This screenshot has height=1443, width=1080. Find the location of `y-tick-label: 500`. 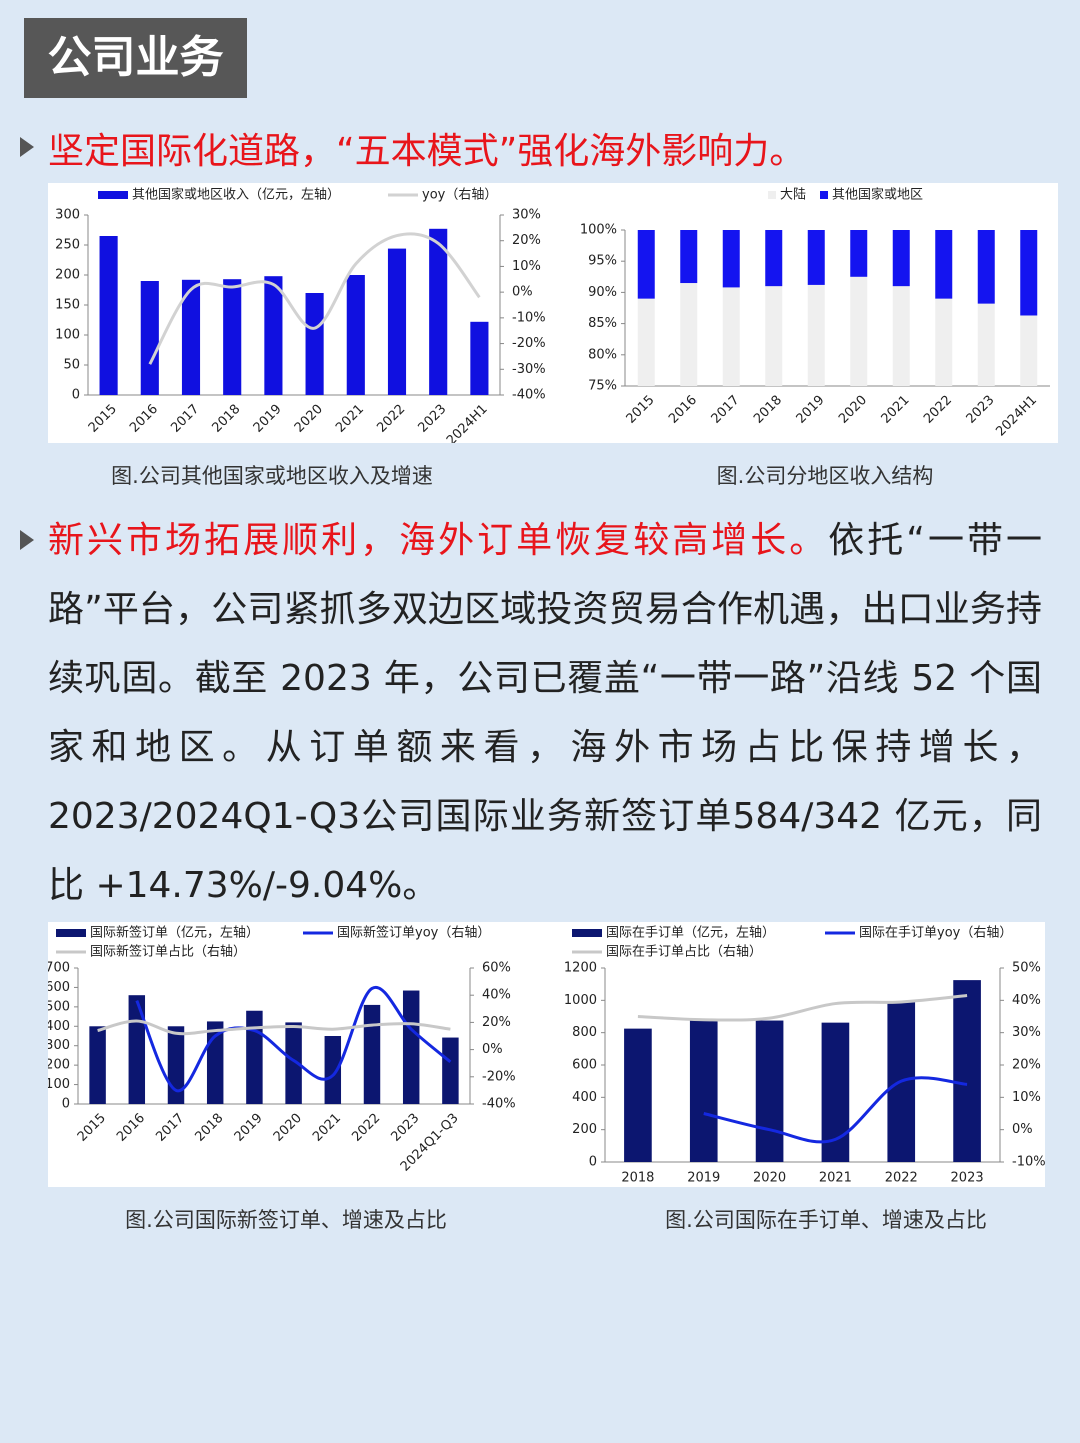

y-tick-label: 500 is located at coordinates (59, 1006).